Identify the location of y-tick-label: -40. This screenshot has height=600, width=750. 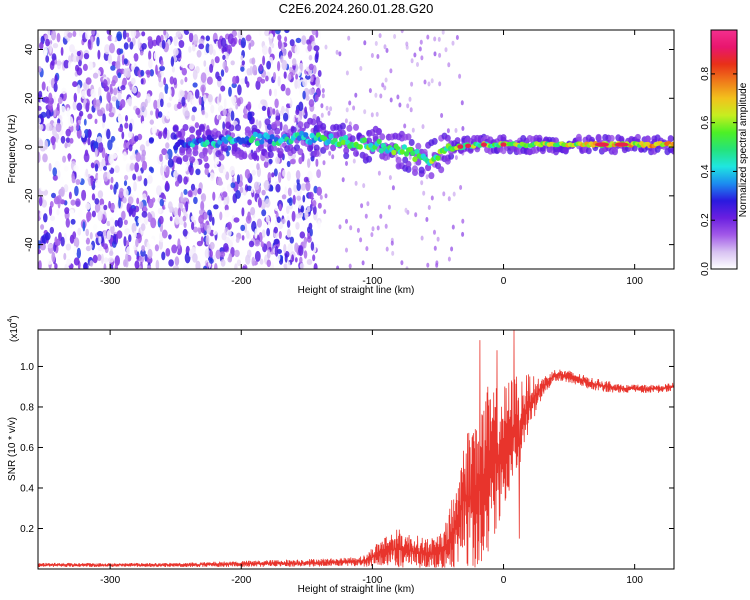
(29, 244).